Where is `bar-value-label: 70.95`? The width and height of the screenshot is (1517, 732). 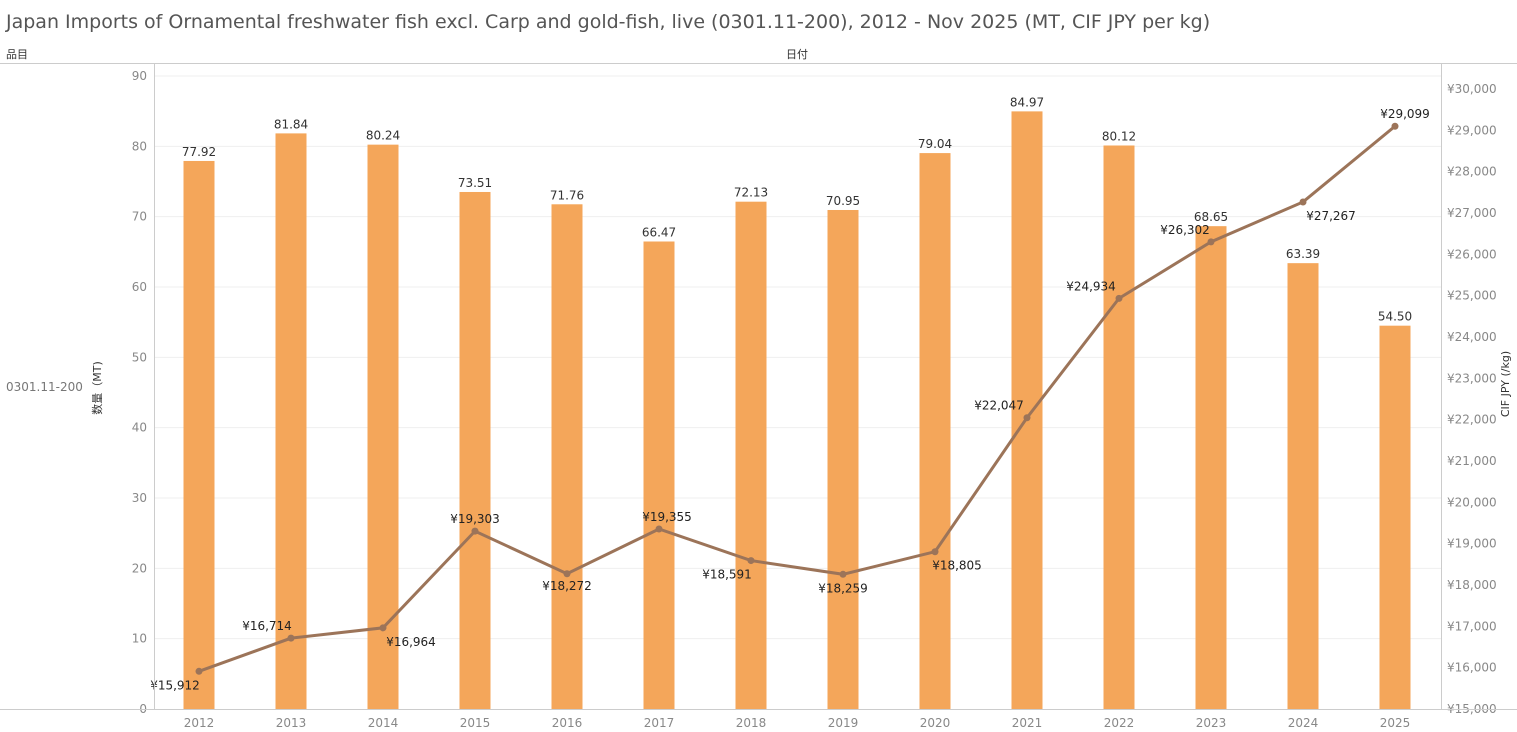
bar-value-label: 70.95 is located at coordinates (843, 201).